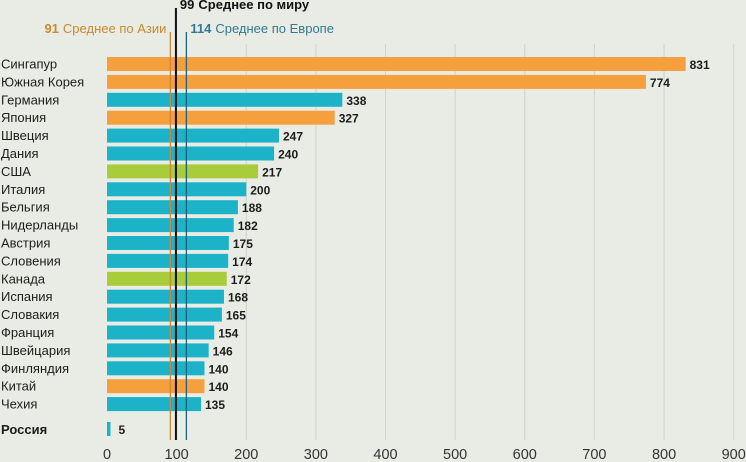 The image size is (746, 462). What do you see at coordinates (734, 454) in the screenshot?
I see `x-tick-label-900: 900` at bounding box center [734, 454].